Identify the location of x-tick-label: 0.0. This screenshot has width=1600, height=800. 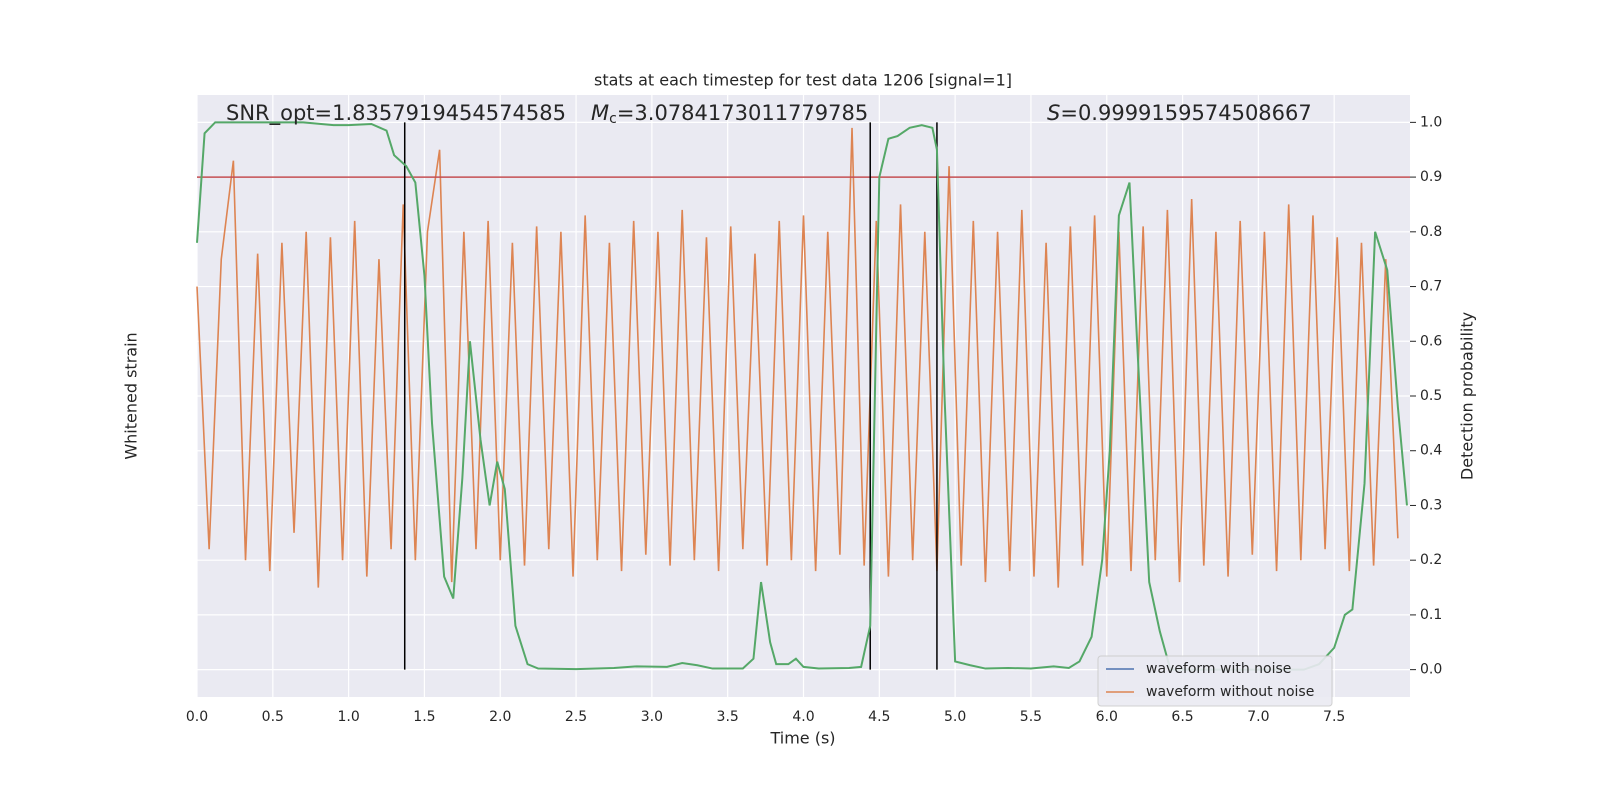
(197, 717).